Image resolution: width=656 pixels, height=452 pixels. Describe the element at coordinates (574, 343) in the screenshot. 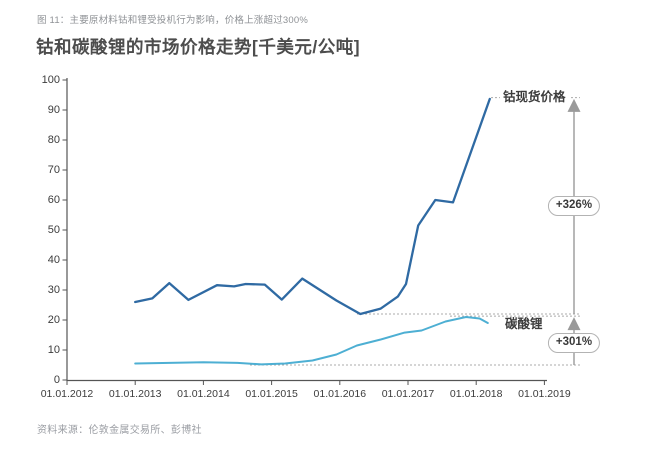

I see `lithium-increase-badge: +301%` at that location.